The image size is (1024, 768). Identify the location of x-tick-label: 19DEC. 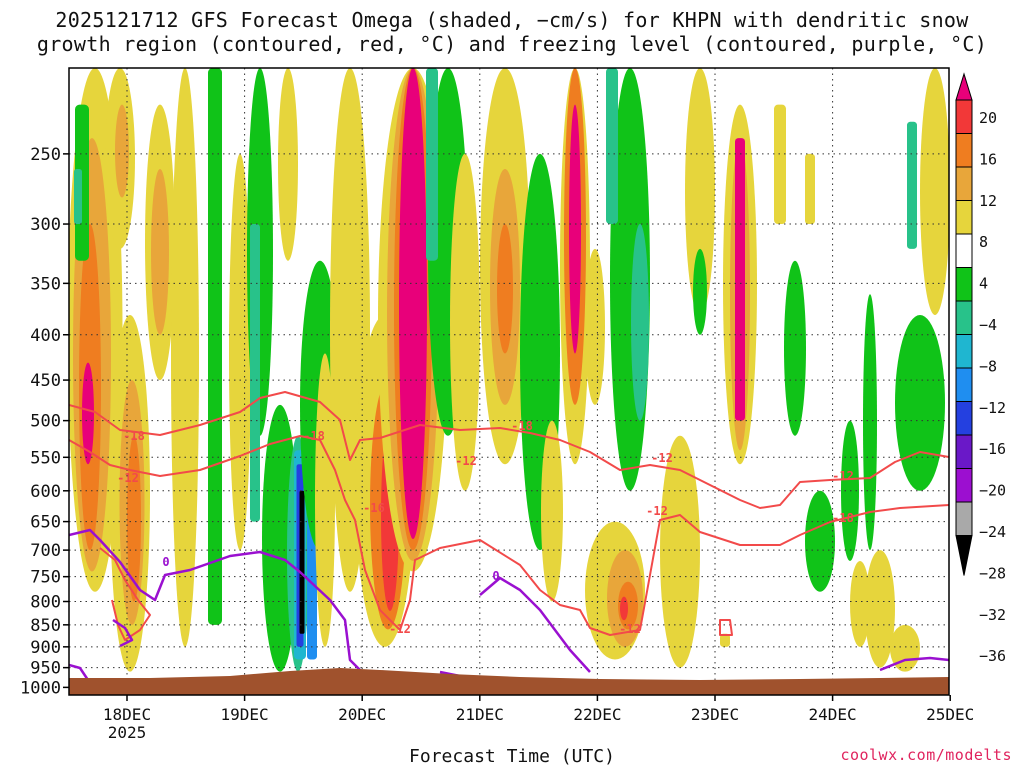
(245, 714).